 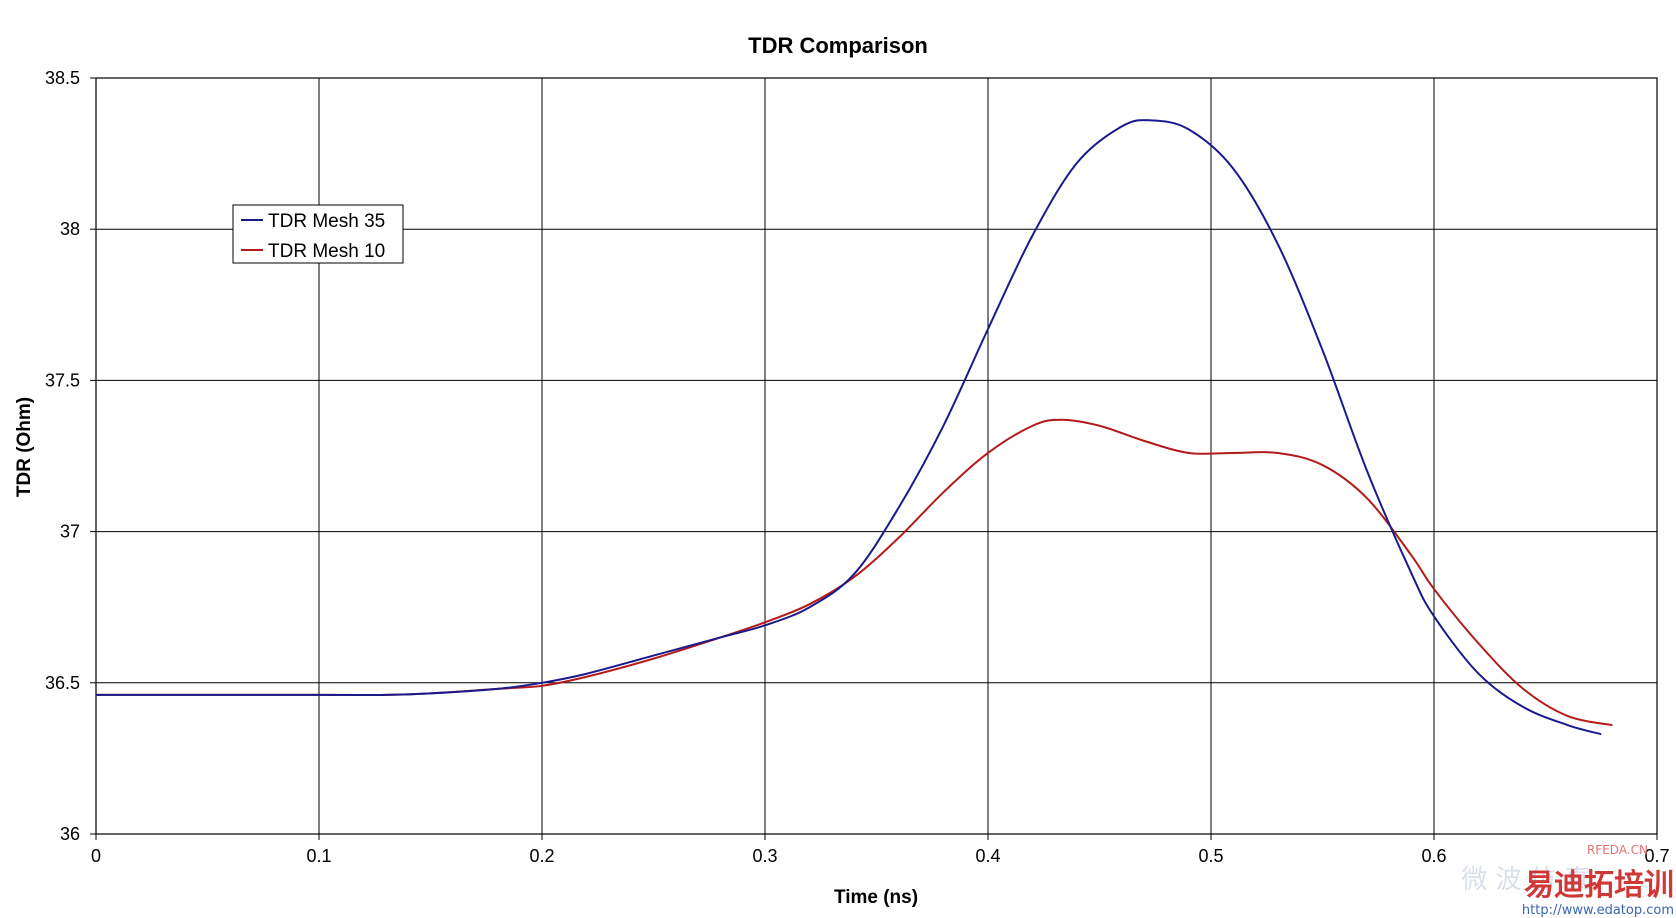 I want to click on x-axis-label: Time (ns), so click(x=876, y=897).